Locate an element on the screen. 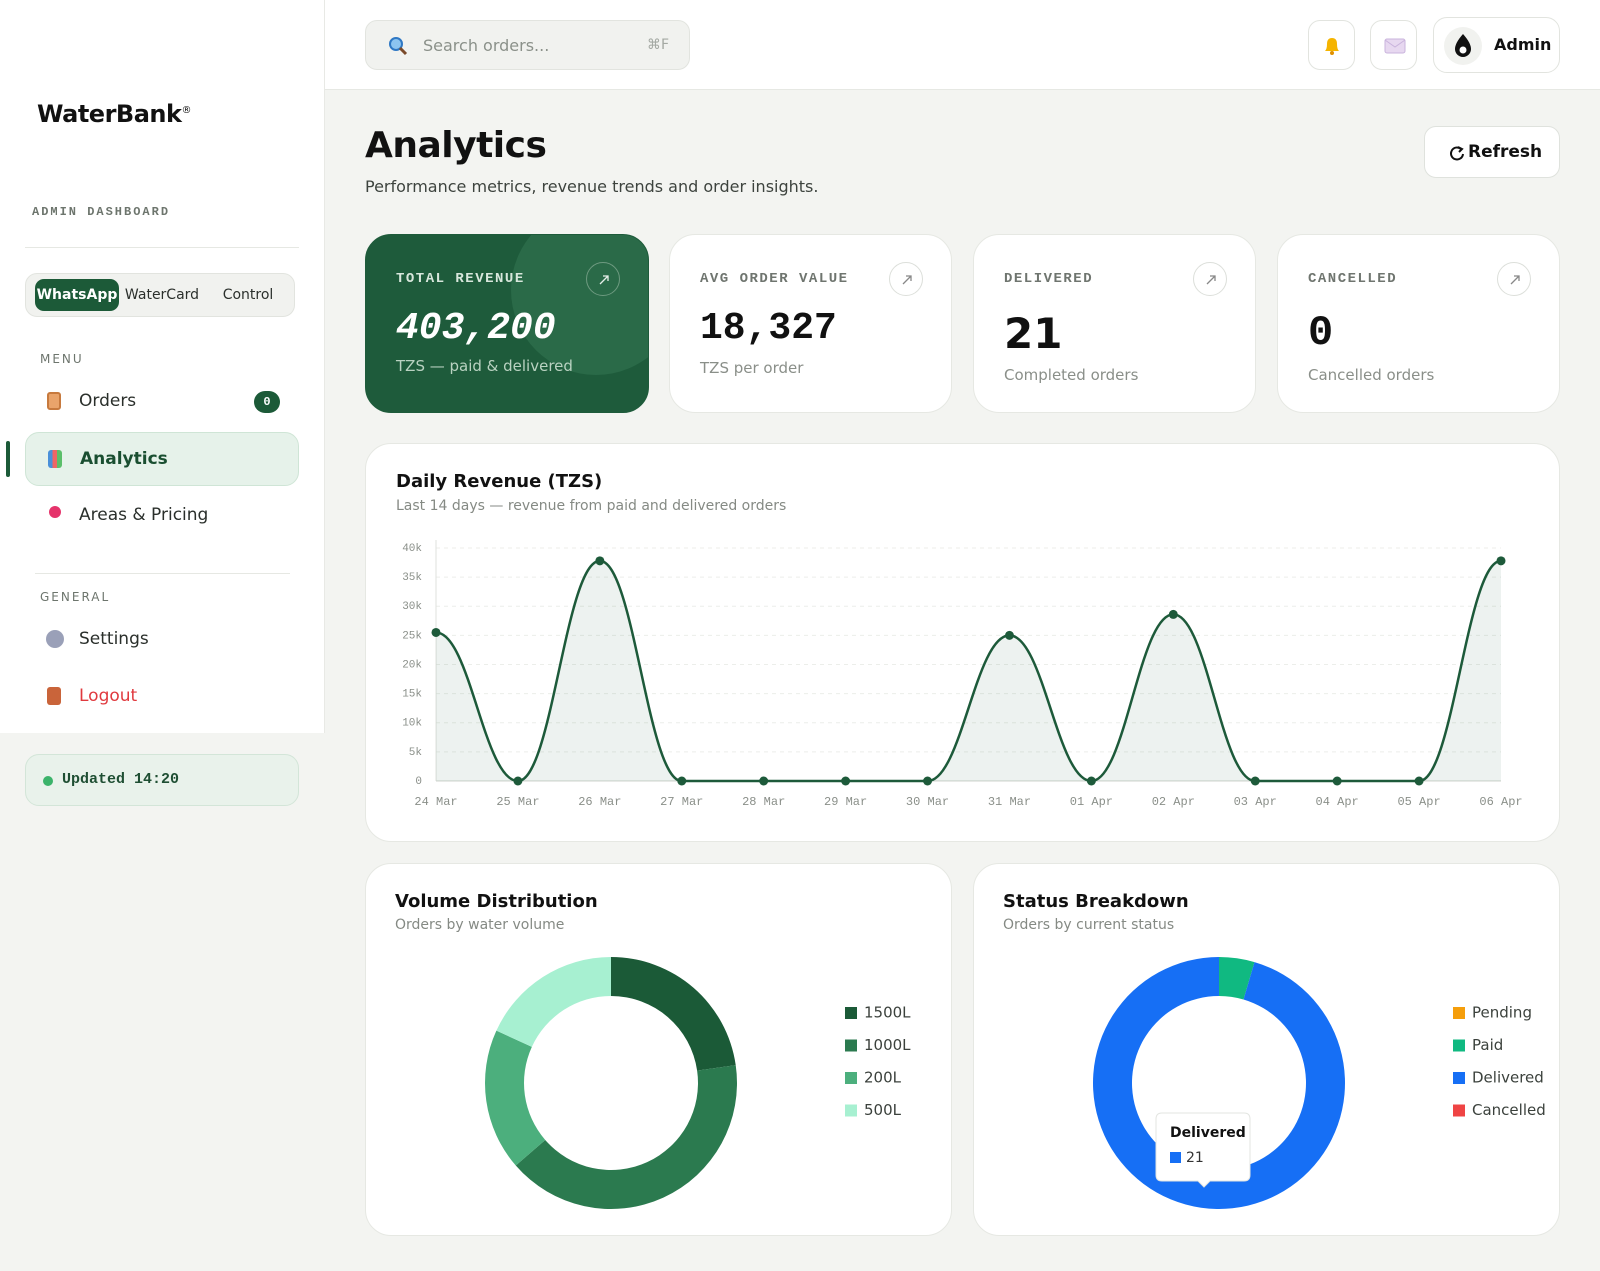  refresh-button: Refresh is located at coordinates (1492, 152).